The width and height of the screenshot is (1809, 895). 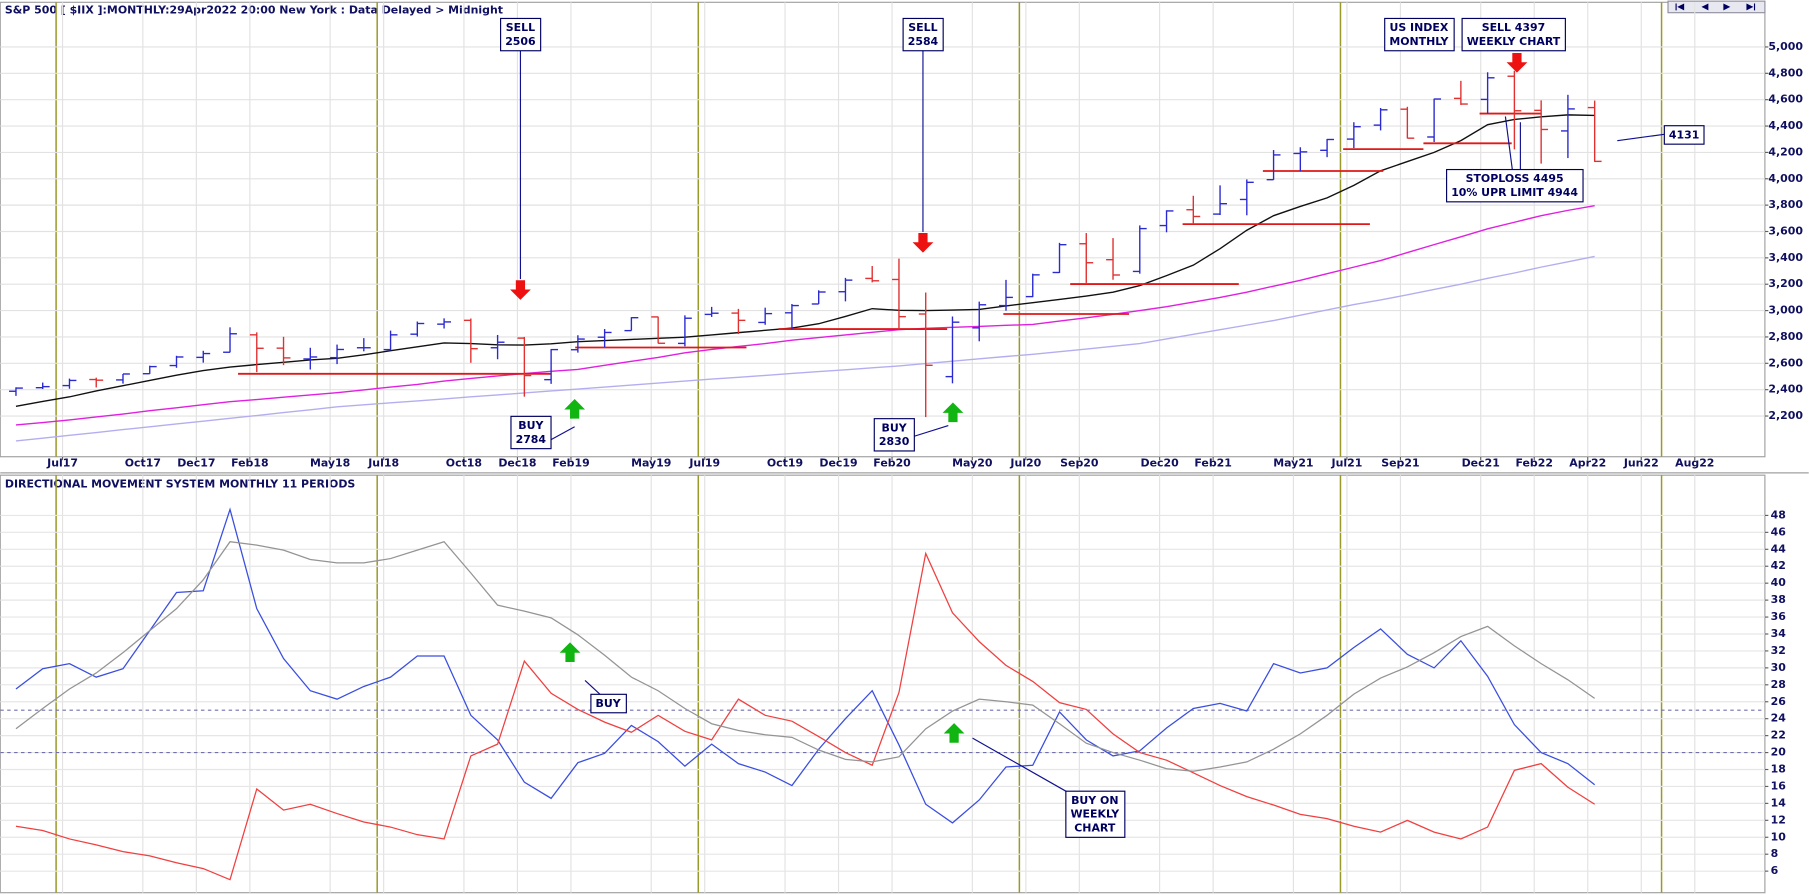 What do you see at coordinates (1785, 72) in the screenshot?
I see `y-tick-label: 4,800` at bounding box center [1785, 72].